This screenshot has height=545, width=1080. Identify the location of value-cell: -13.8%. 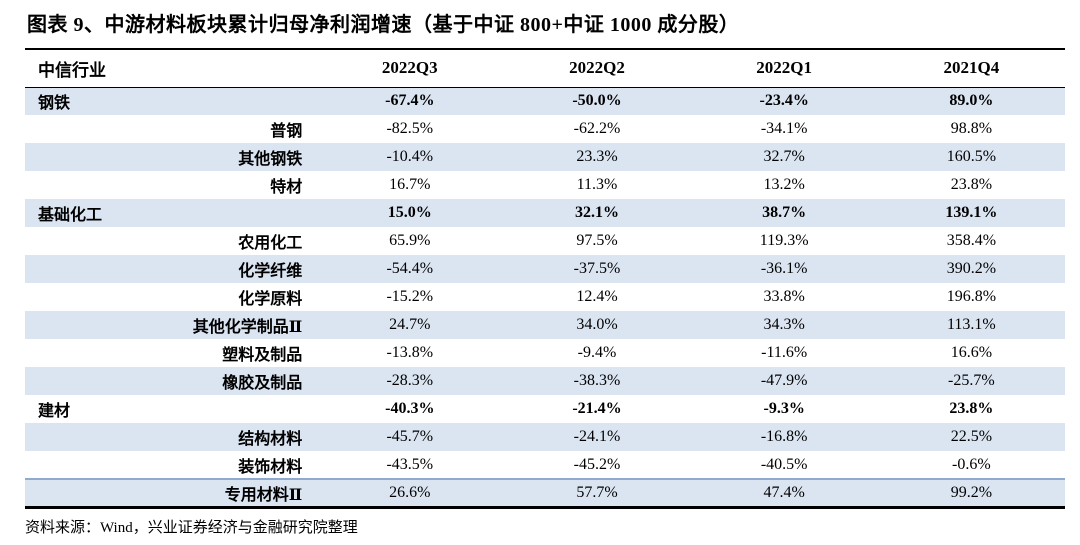
(410, 352).